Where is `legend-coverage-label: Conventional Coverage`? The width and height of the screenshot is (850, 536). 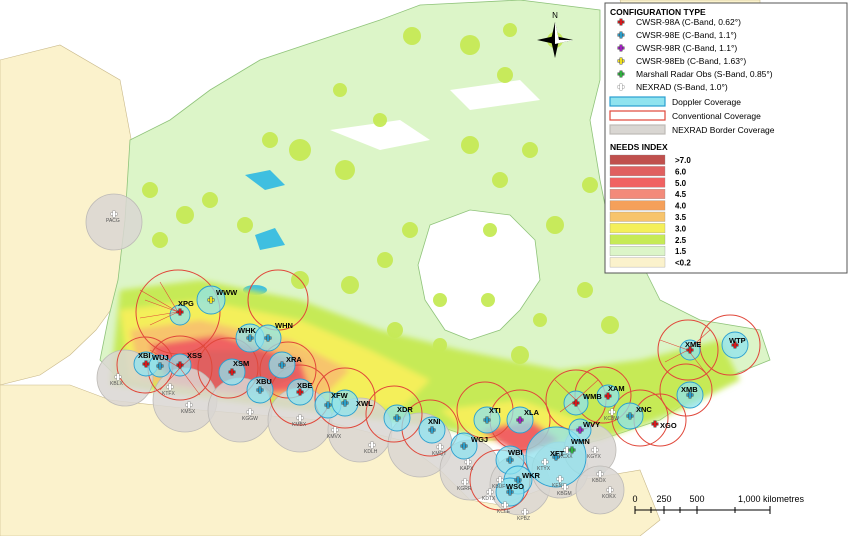
legend-coverage-label: Conventional Coverage is located at coordinates (716, 116).